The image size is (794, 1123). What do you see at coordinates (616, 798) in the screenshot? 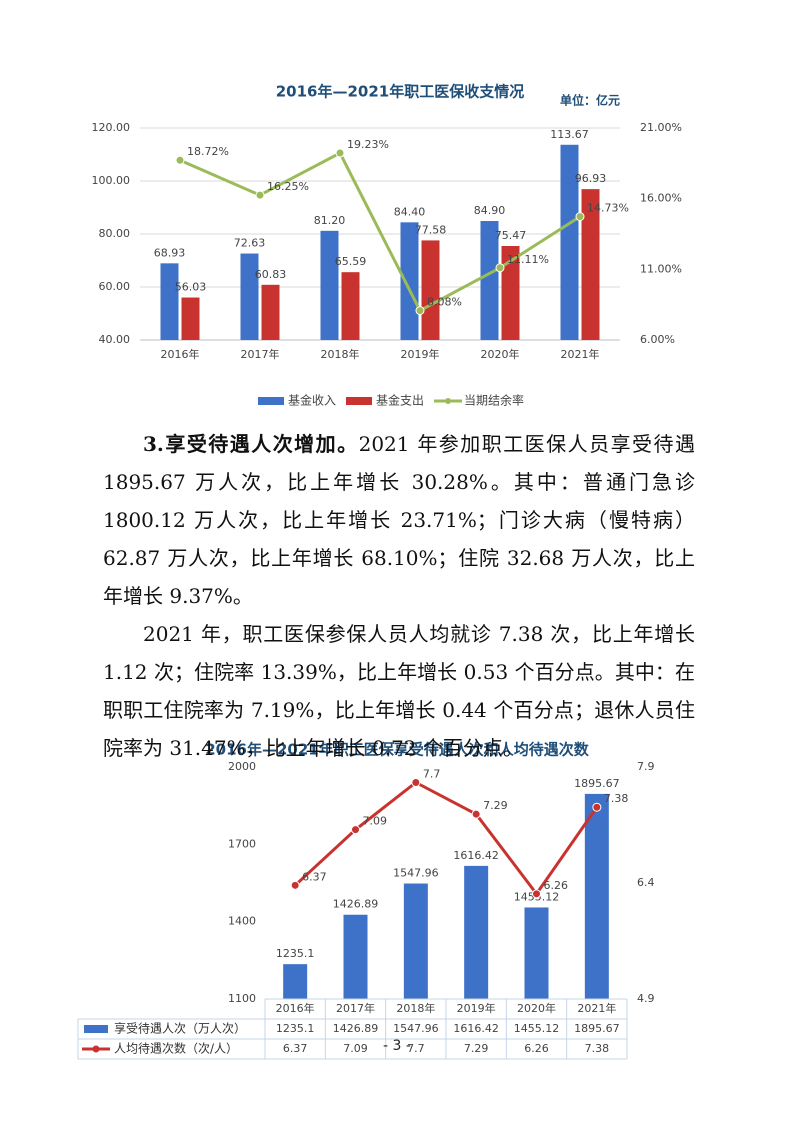
I see `data-label: 7.38` at bounding box center [616, 798].